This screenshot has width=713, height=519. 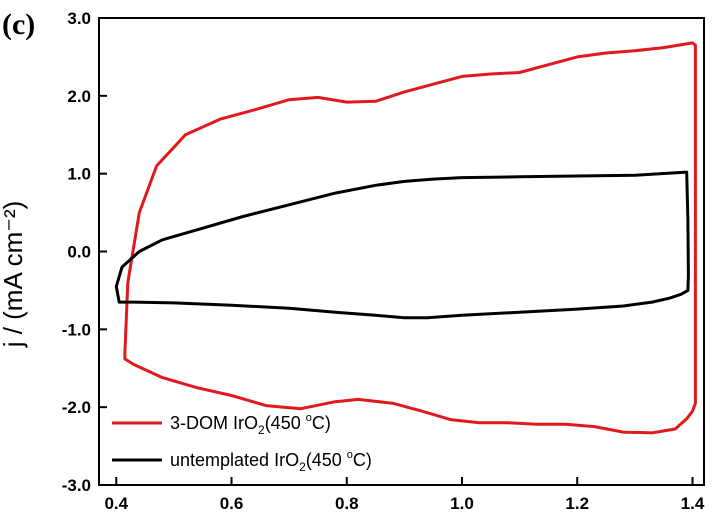 What do you see at coordinates (693, 503) in the screenshot?
I see `x-tick-label: 1.4` at bounding box center [693, 503].